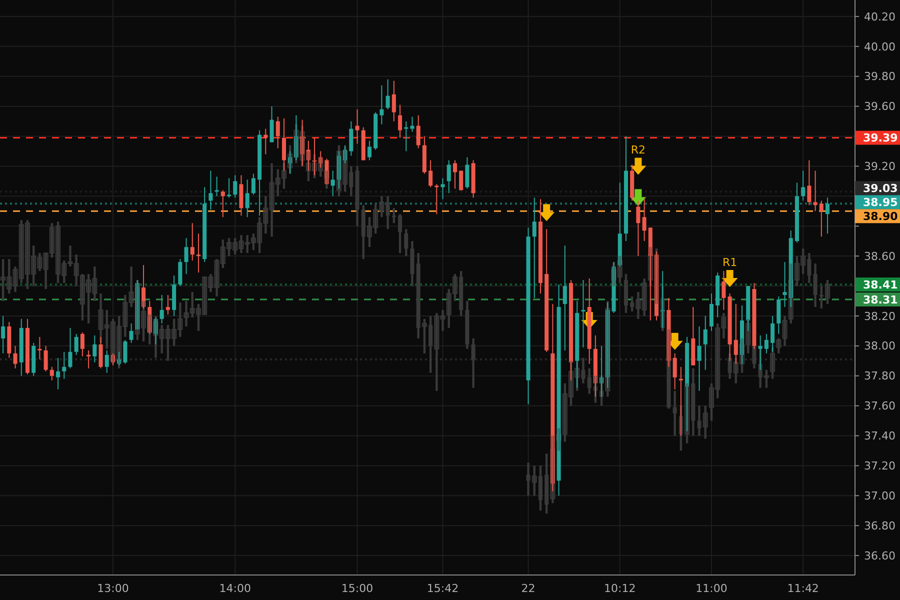 The height and width of the screenshot is (600, 900). Describe the element at coordinates (880, 555) in the screenshot. I see `y-tick-label: 36.60` at that location.